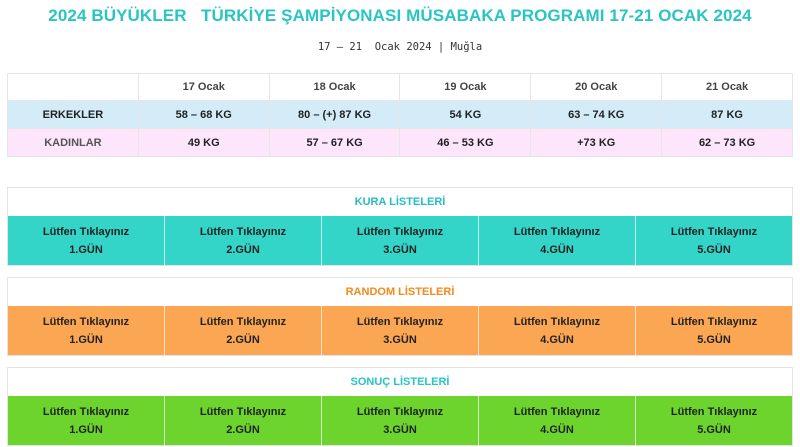 Image resolution: width=800 pixels, height=447 pixels. Describe the element at coordinates (714, 330) in the screenshot. I see `random-day-5-button: Lütfen Tıklayınız 5.GÜN` at that location.